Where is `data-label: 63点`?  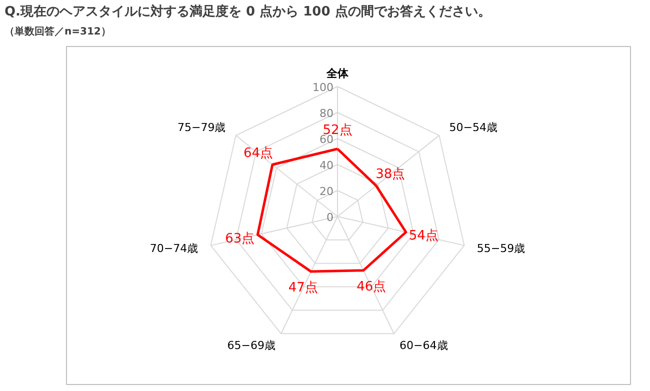
data-label: 63点 is located at coordinates (240, 238).